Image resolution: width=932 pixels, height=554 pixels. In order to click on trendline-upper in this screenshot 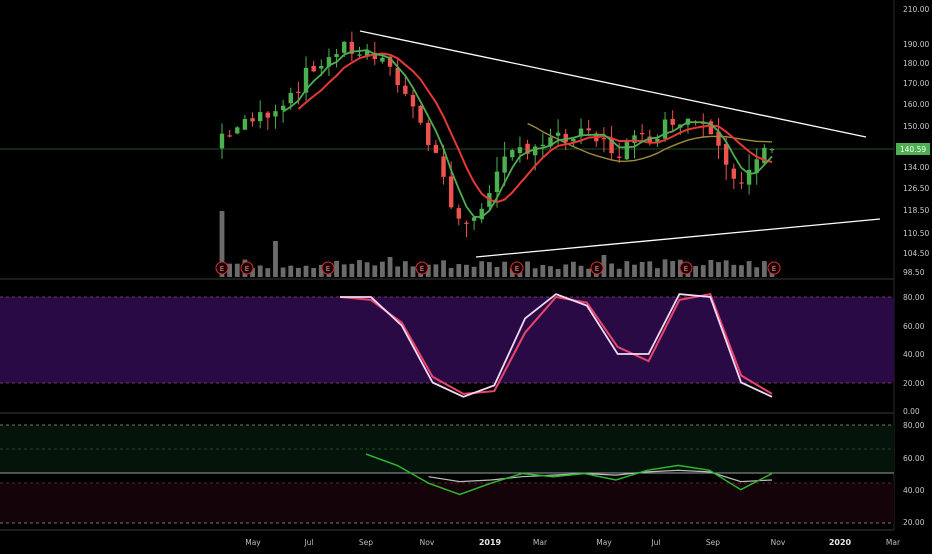, I will do `click(613, 84)`.